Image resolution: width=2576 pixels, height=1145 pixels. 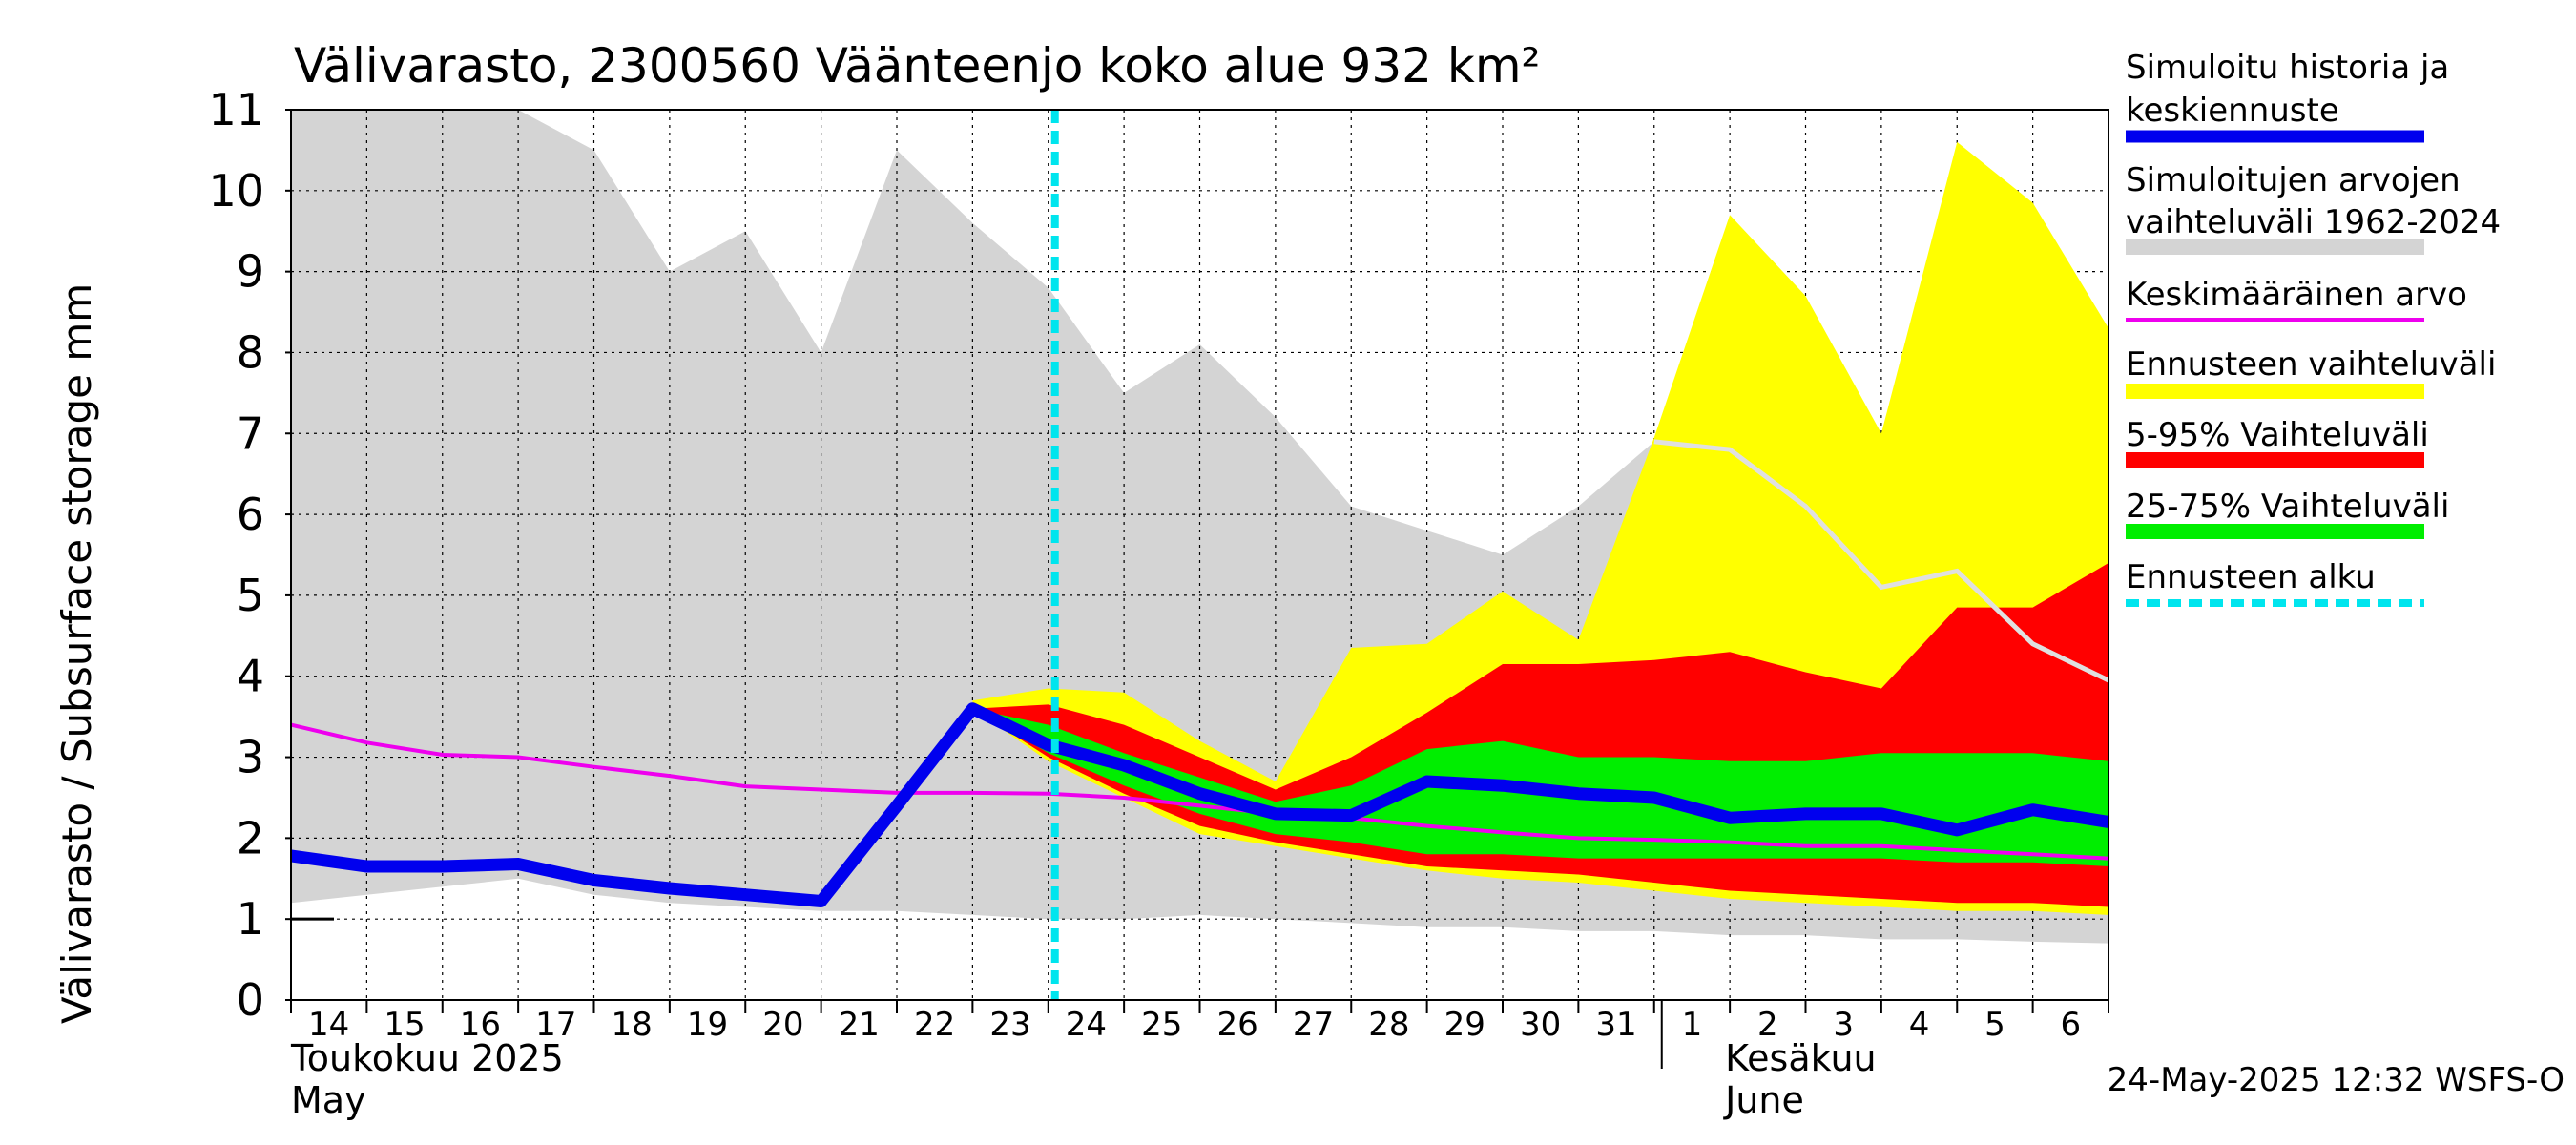 I want to click on x-tick-label: 25, so click(x=1161, y=1025).